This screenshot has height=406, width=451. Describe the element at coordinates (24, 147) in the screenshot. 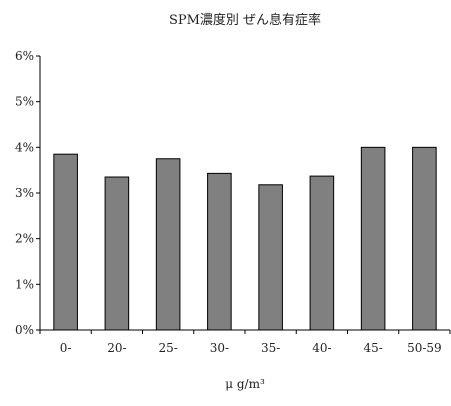

I see `y-tick-label: 4%` at that location.